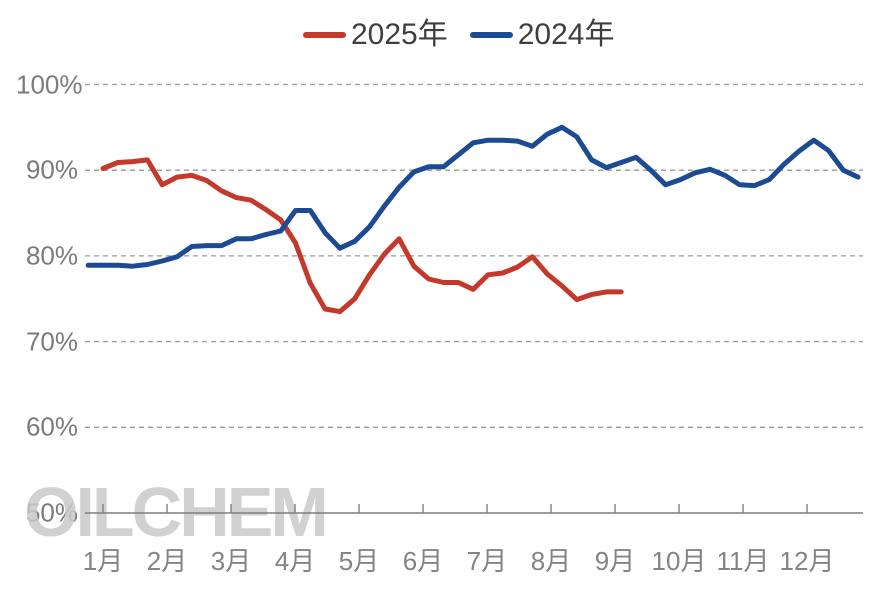 The image size is (886, 591). I want to click on x-tick-label: 4月, so click(295, 561).